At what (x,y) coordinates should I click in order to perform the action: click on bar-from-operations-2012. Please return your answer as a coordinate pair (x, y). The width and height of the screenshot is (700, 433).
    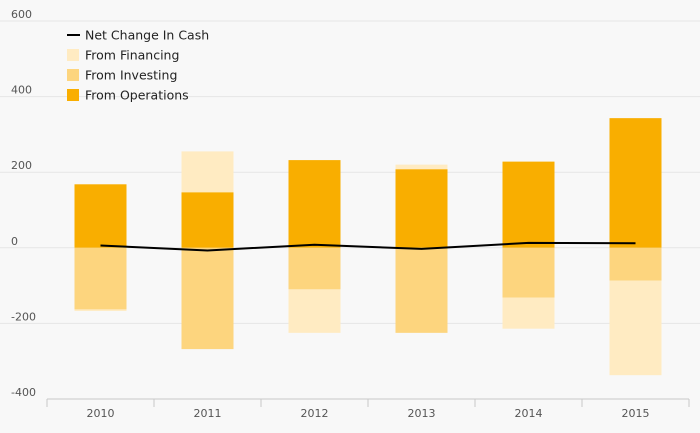
    Looking at the image, I should click on (314, 204).